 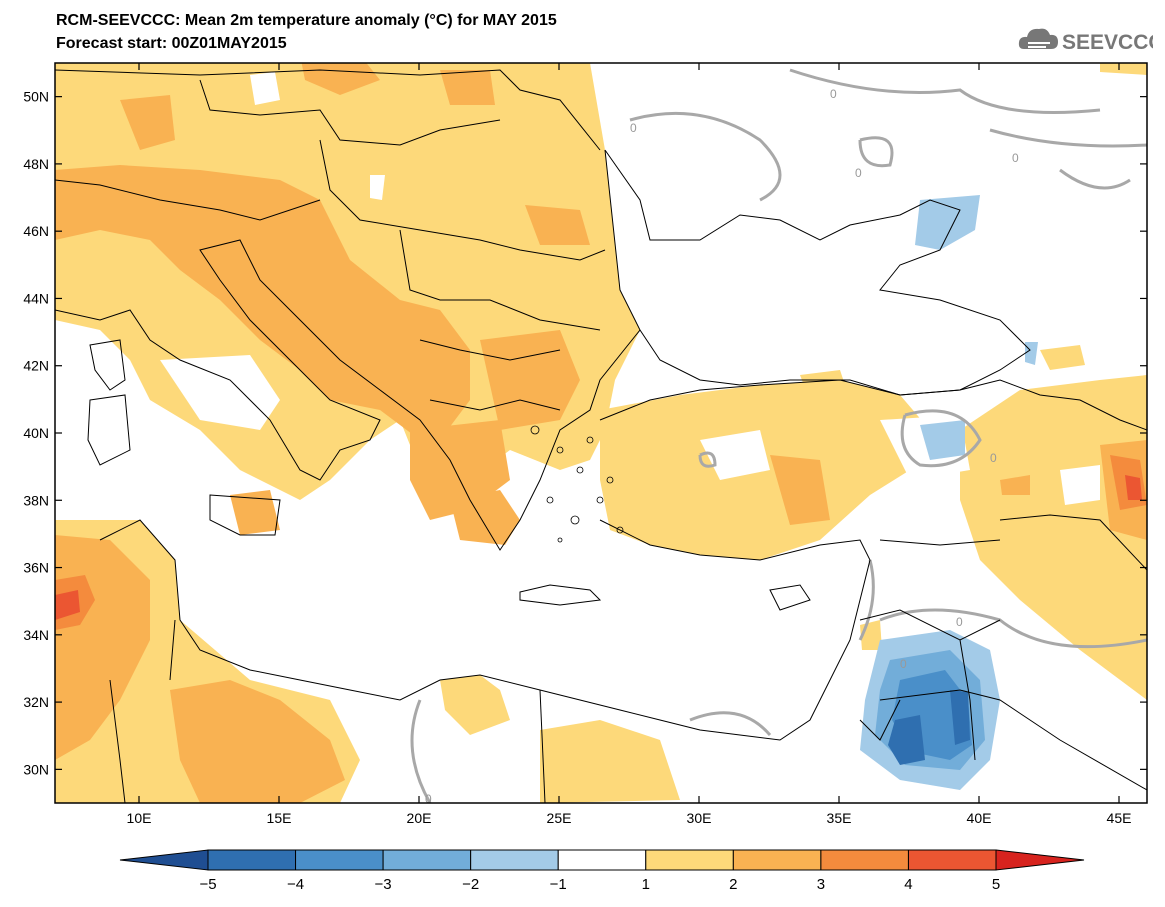 What do you see at coordinates (577, 484) in the screenshot?
I see `aegean-islands` at bounding box center [577, 484].